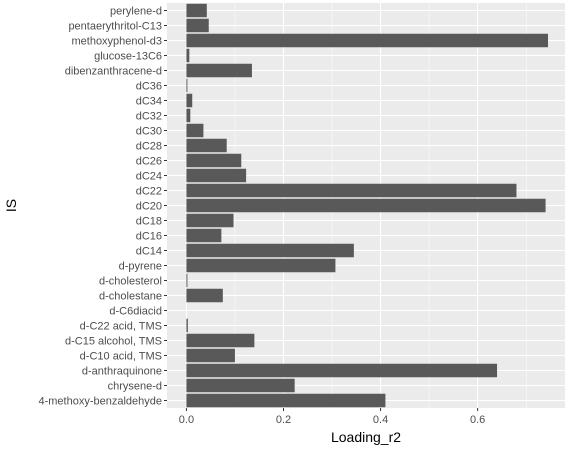 Image resolution: width=578 pixels, height=452 pixels. Describe the element at coordinates (149, 147) in the screenshot. I see `y-tick-label: dC28` at that location.